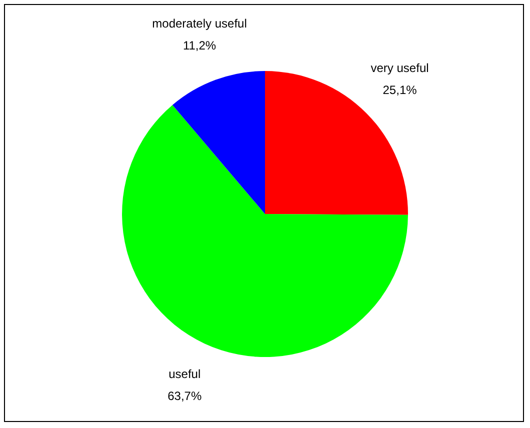  I want to click on slice-label: useful, so click(184, 374).